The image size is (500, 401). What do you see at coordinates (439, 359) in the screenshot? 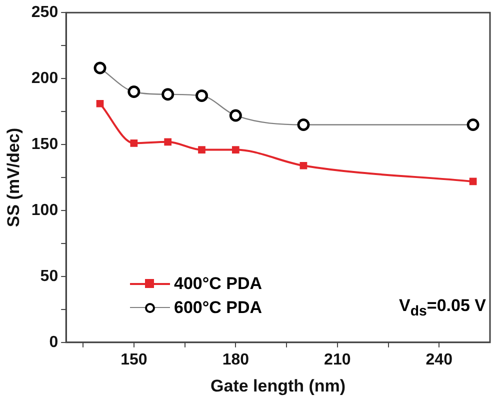
I see `x-tick-label: 240` at bounding box center [439, 359].